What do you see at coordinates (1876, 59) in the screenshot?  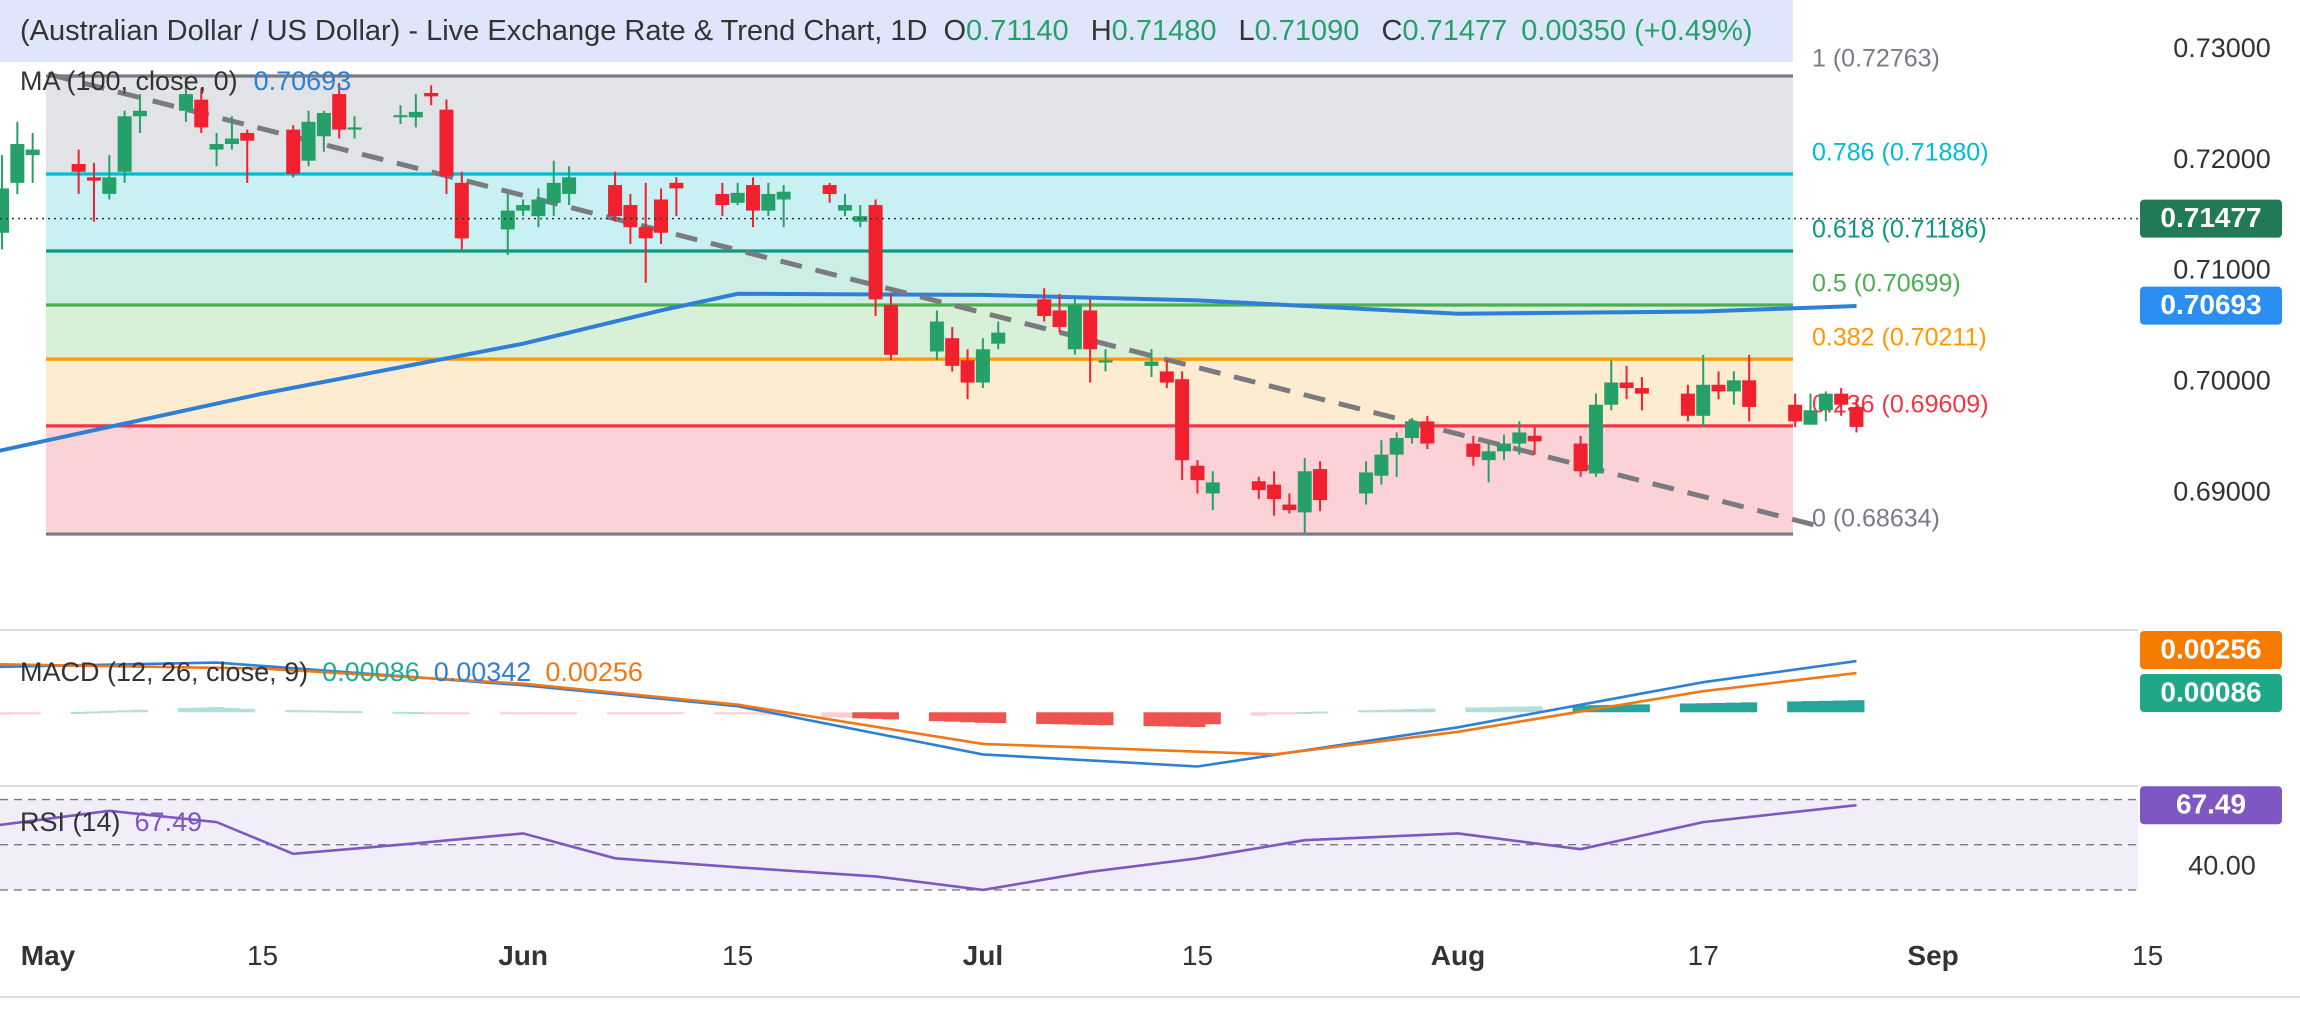 I see `fib-label-1: 1 (0.72763)` at bounding box center [1876, 59].